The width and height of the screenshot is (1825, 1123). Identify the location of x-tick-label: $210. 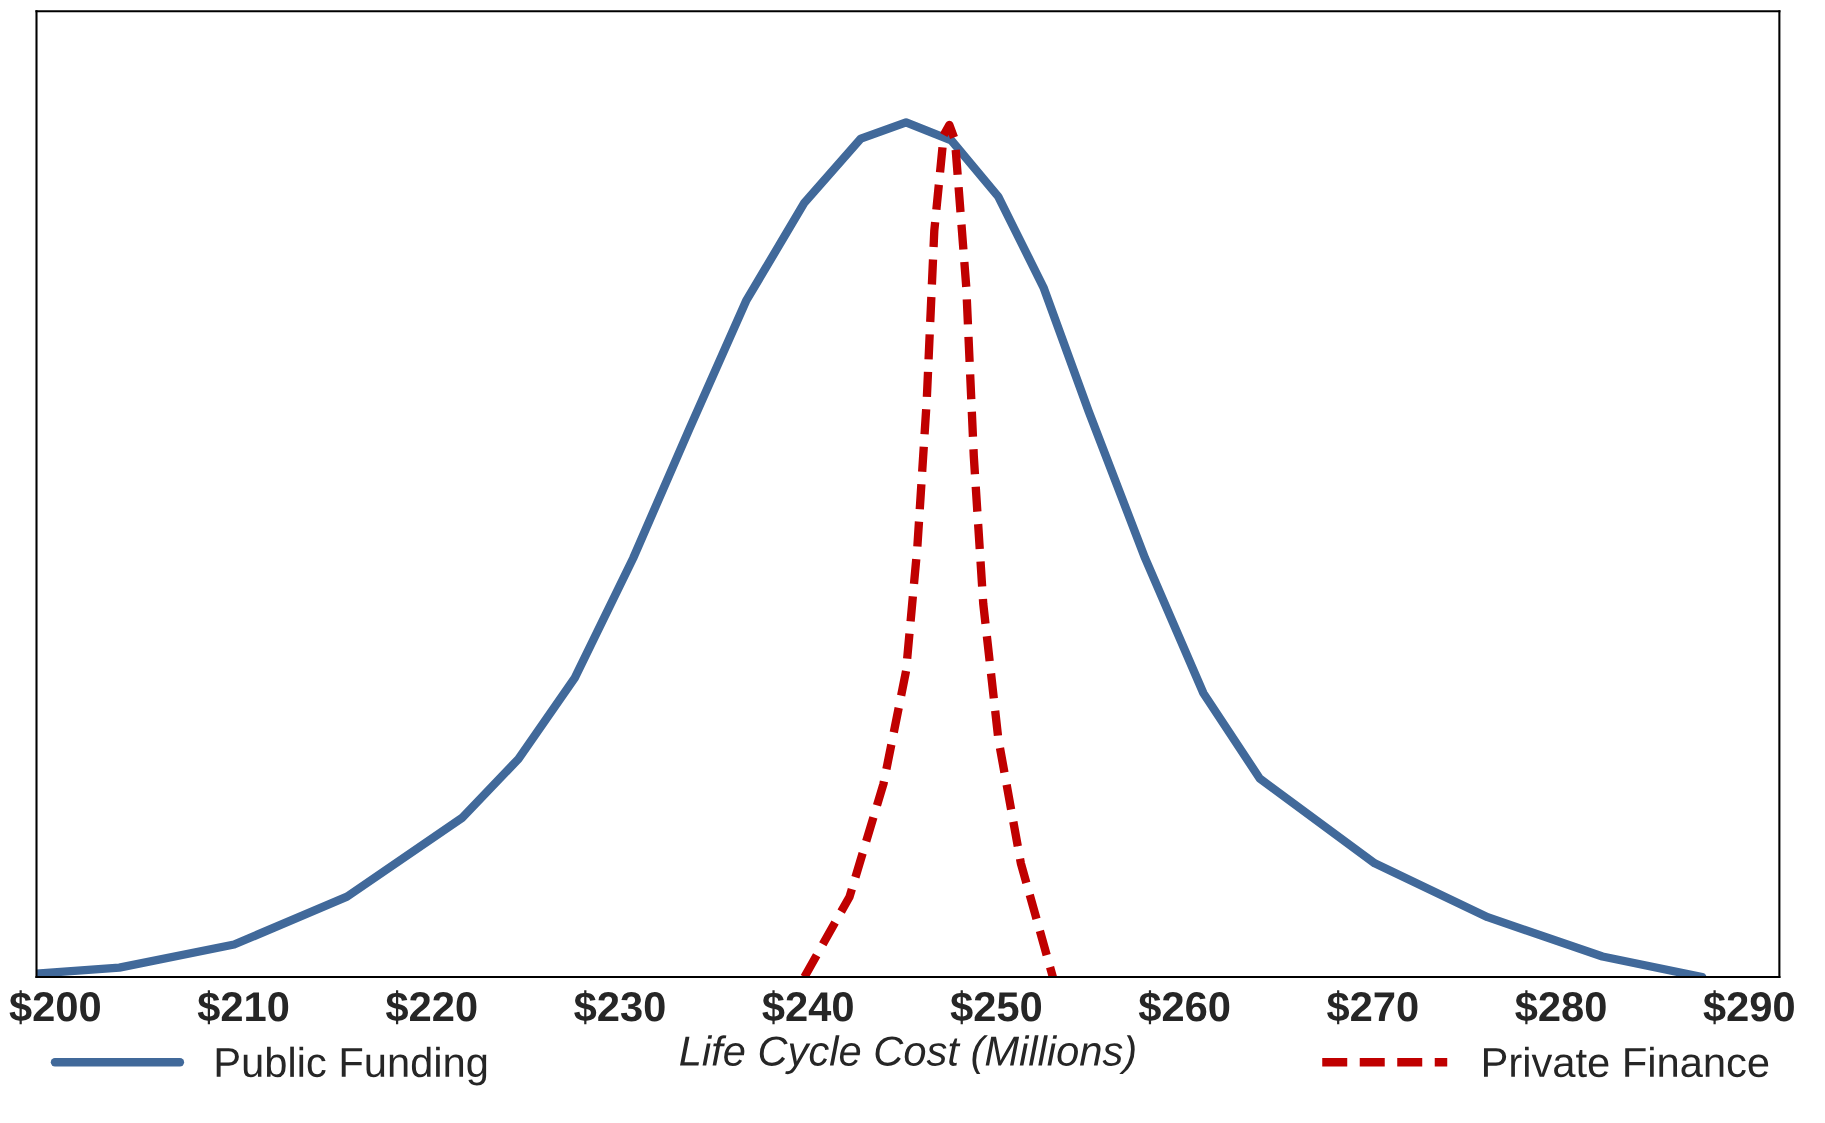
(243, 1007).